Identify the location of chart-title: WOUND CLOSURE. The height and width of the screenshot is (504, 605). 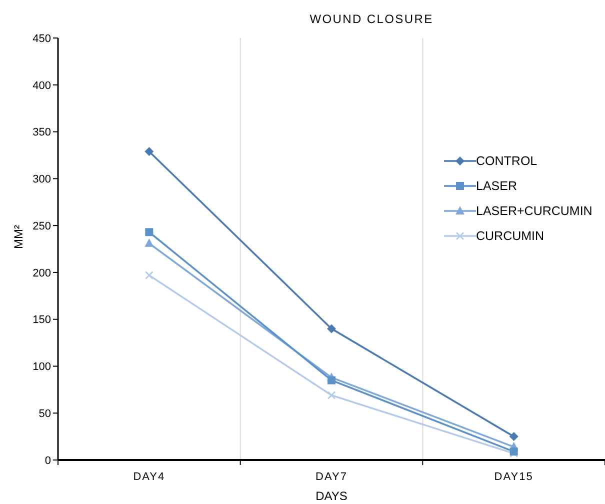
(371, 19).